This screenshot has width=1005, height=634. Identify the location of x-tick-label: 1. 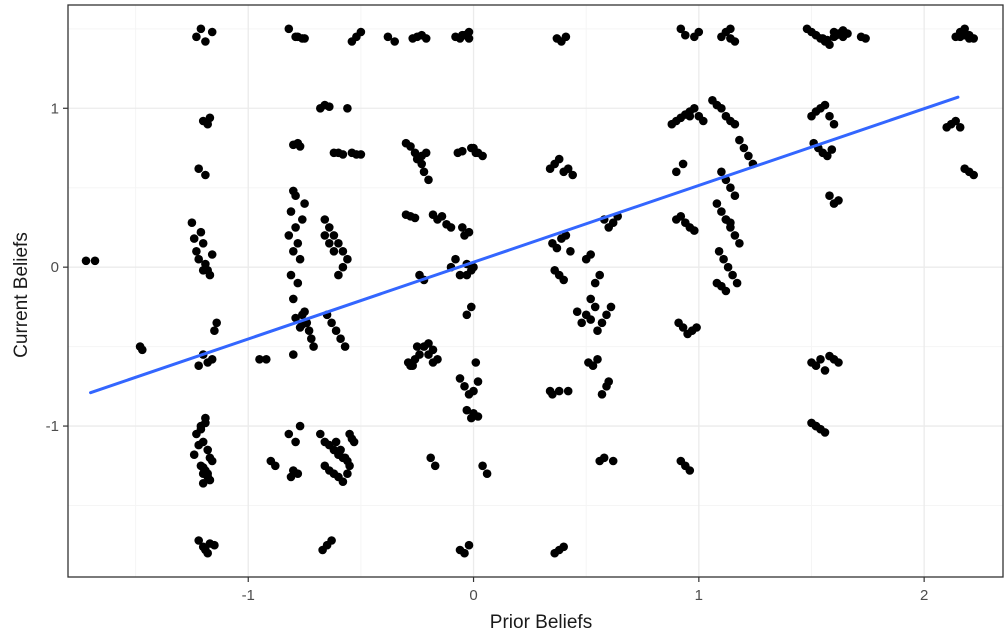
(699, 595).